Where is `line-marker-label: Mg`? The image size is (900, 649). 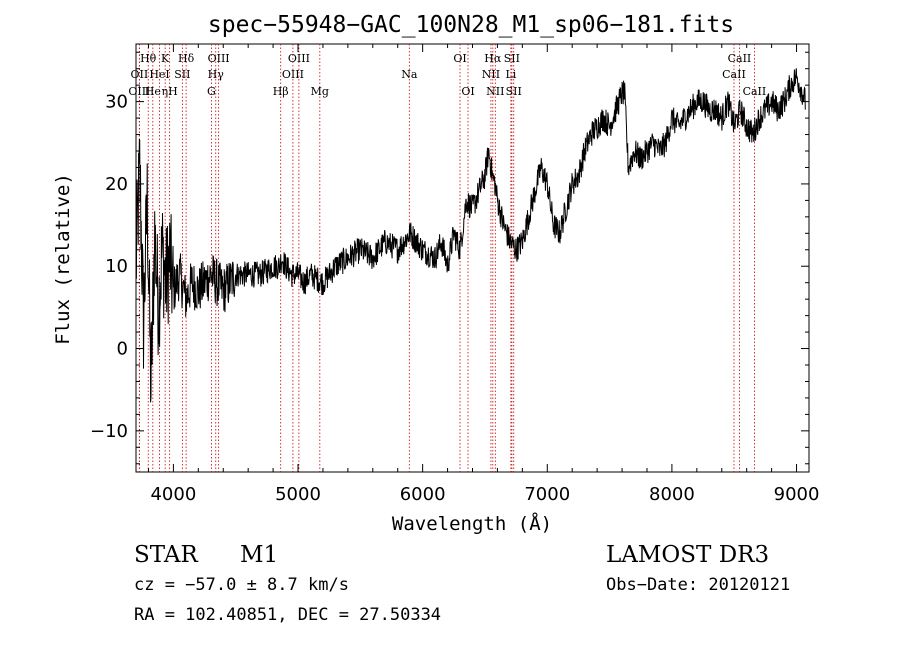
line-marker-label: Mg is located at coordinates (320, 91).